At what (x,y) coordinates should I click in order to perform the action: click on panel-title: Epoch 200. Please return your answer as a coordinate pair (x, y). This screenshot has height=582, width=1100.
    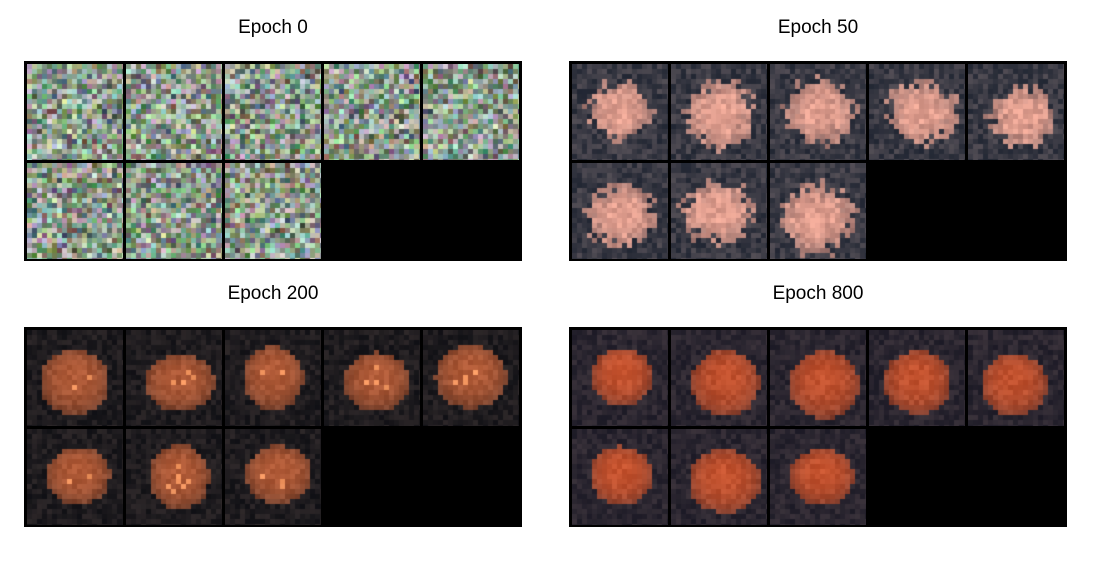
    Looking at the image, I should click on (273, 293).